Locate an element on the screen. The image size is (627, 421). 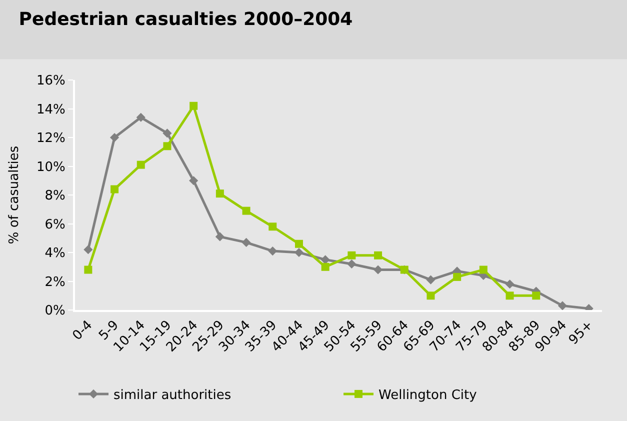
y-tick-label: 16% is located at coordinates (51, 81).